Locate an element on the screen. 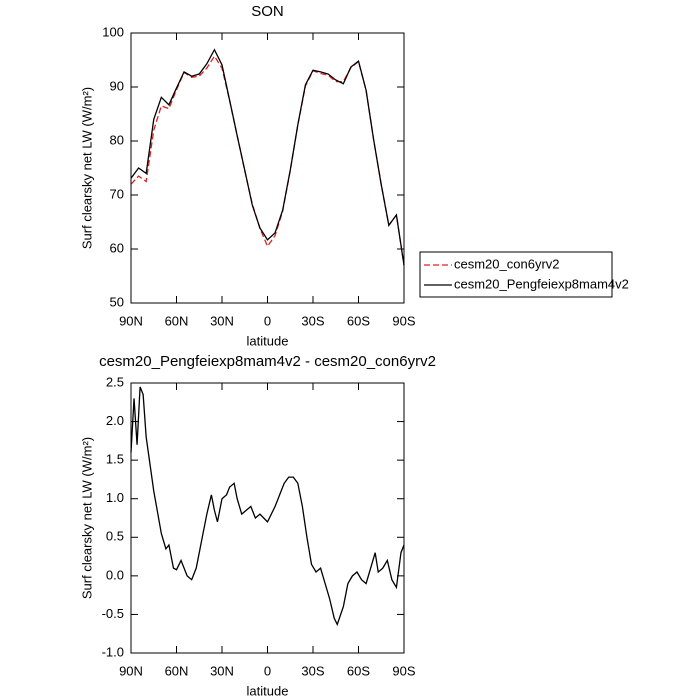 This screenshot has width=700, height=700. y-tick-label: 80 is located at coordinates (117, 139).